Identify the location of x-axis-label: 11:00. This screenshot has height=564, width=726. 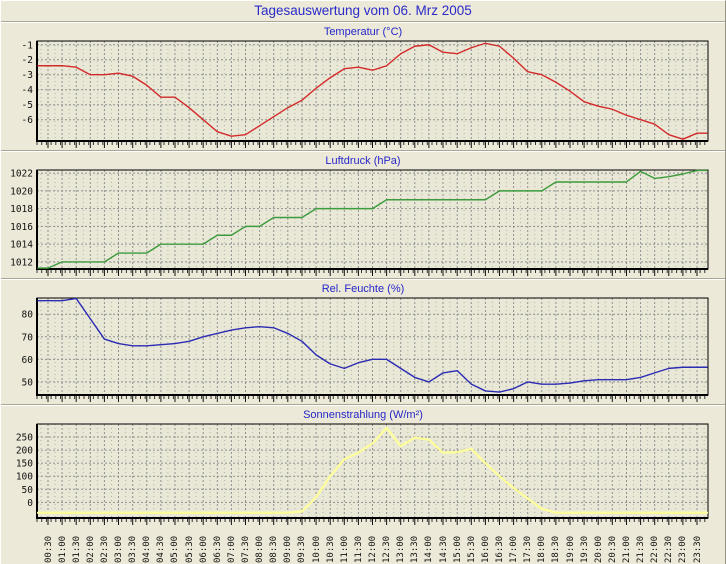
(344, 549).